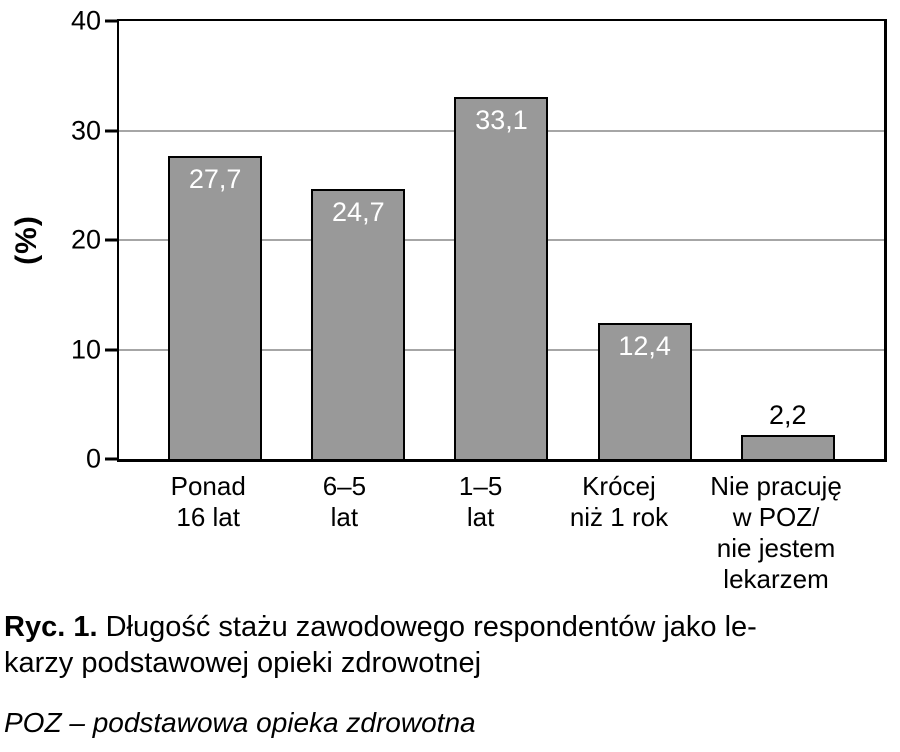 This screenshot has height=752, width=900. Describe the element at coordinates (243, 663) in the screenshot. I see `caption-line-2: karzy podstawowej opieki zdrowotnej` at that location.